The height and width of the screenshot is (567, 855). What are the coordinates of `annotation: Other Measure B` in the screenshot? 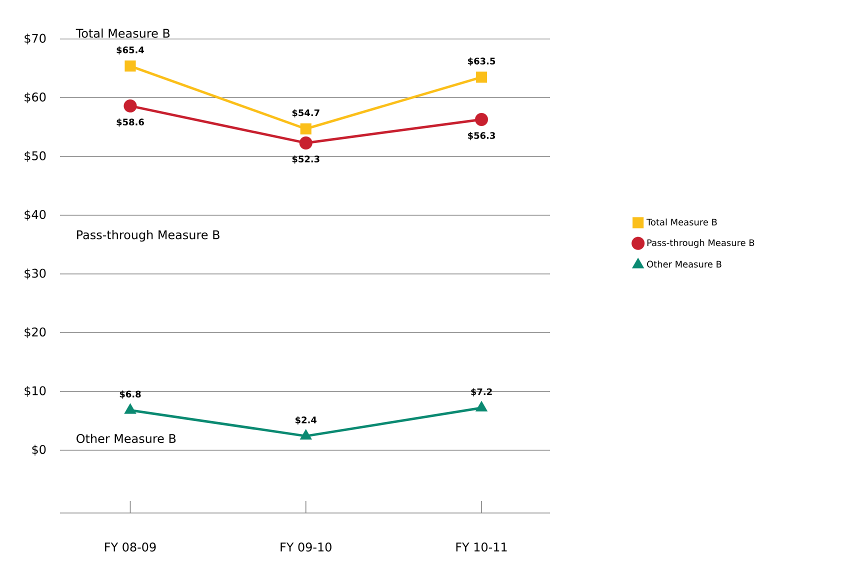 It's located at (126, 439).